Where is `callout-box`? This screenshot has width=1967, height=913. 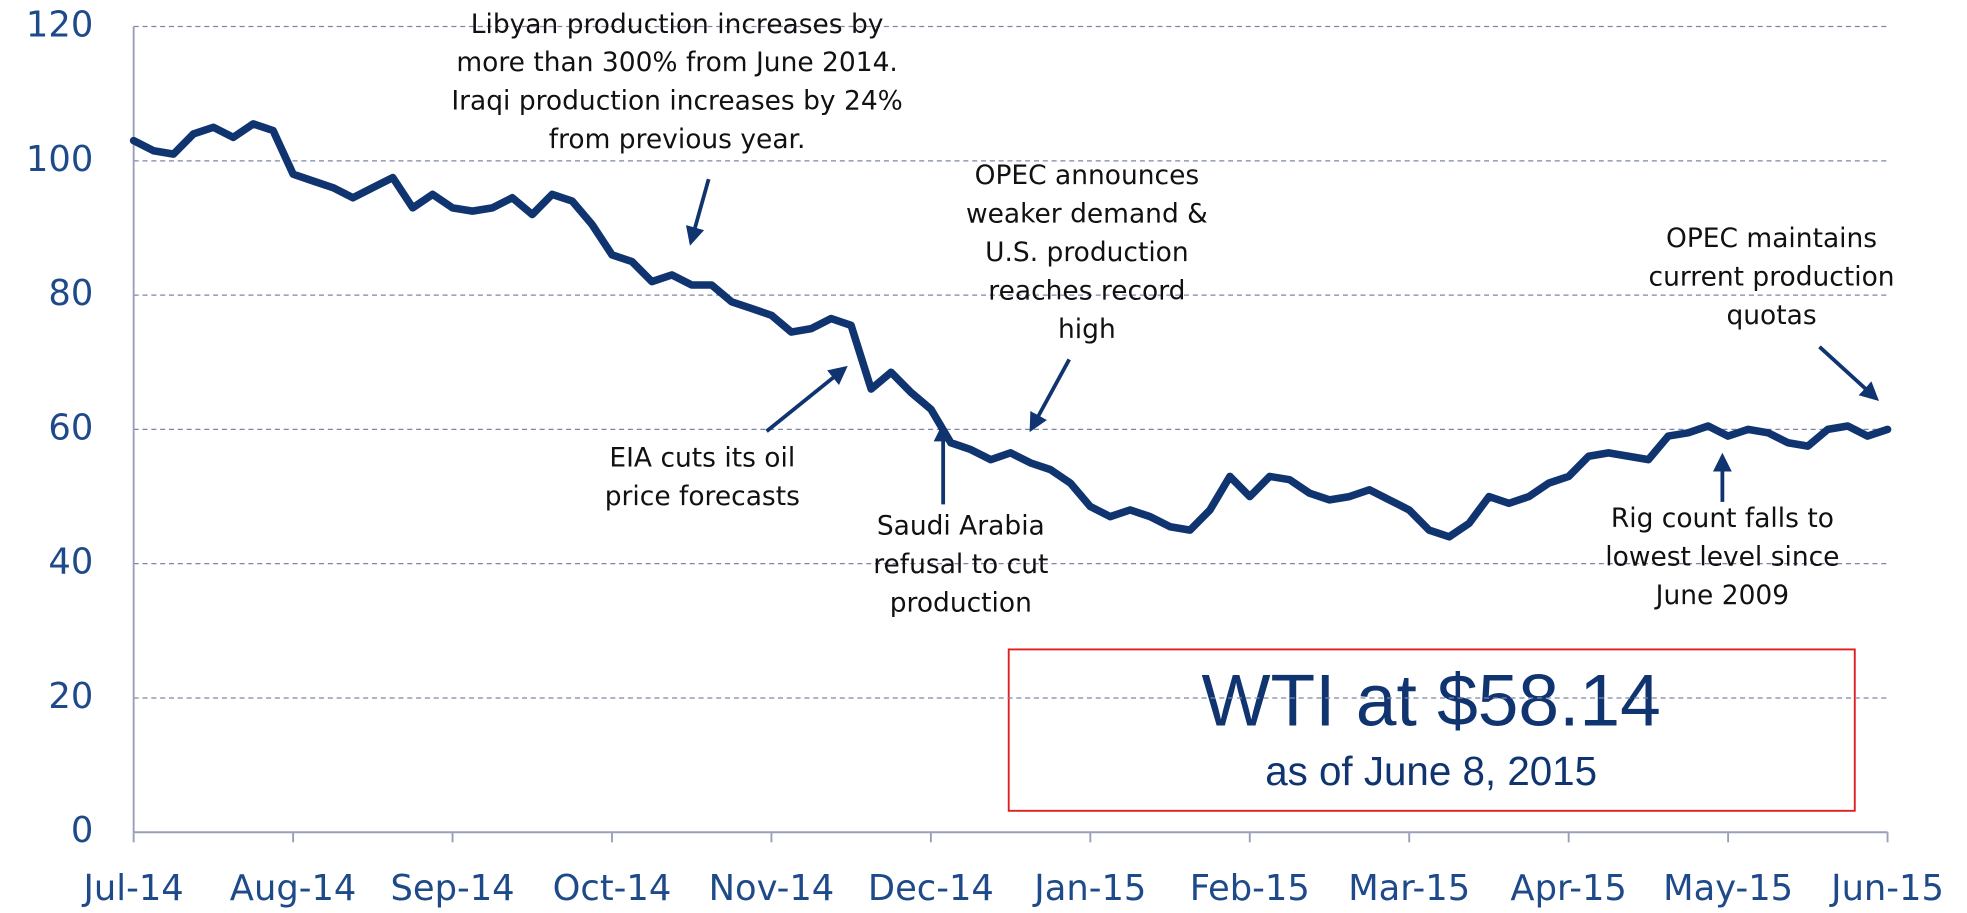
callout-box is located at coordinates (1431, 730).